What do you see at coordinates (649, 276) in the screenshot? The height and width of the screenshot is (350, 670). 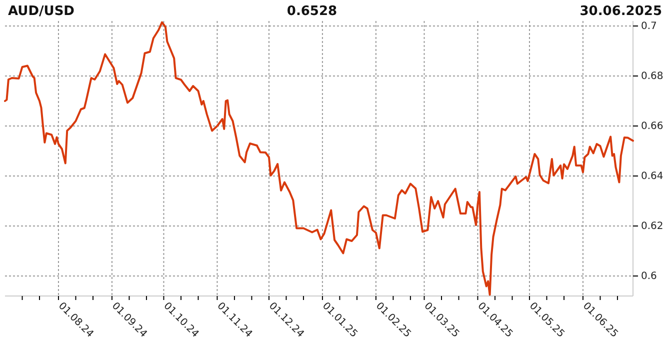 I see `y-tick-label: 0.6` at bounding box center [649, 276].